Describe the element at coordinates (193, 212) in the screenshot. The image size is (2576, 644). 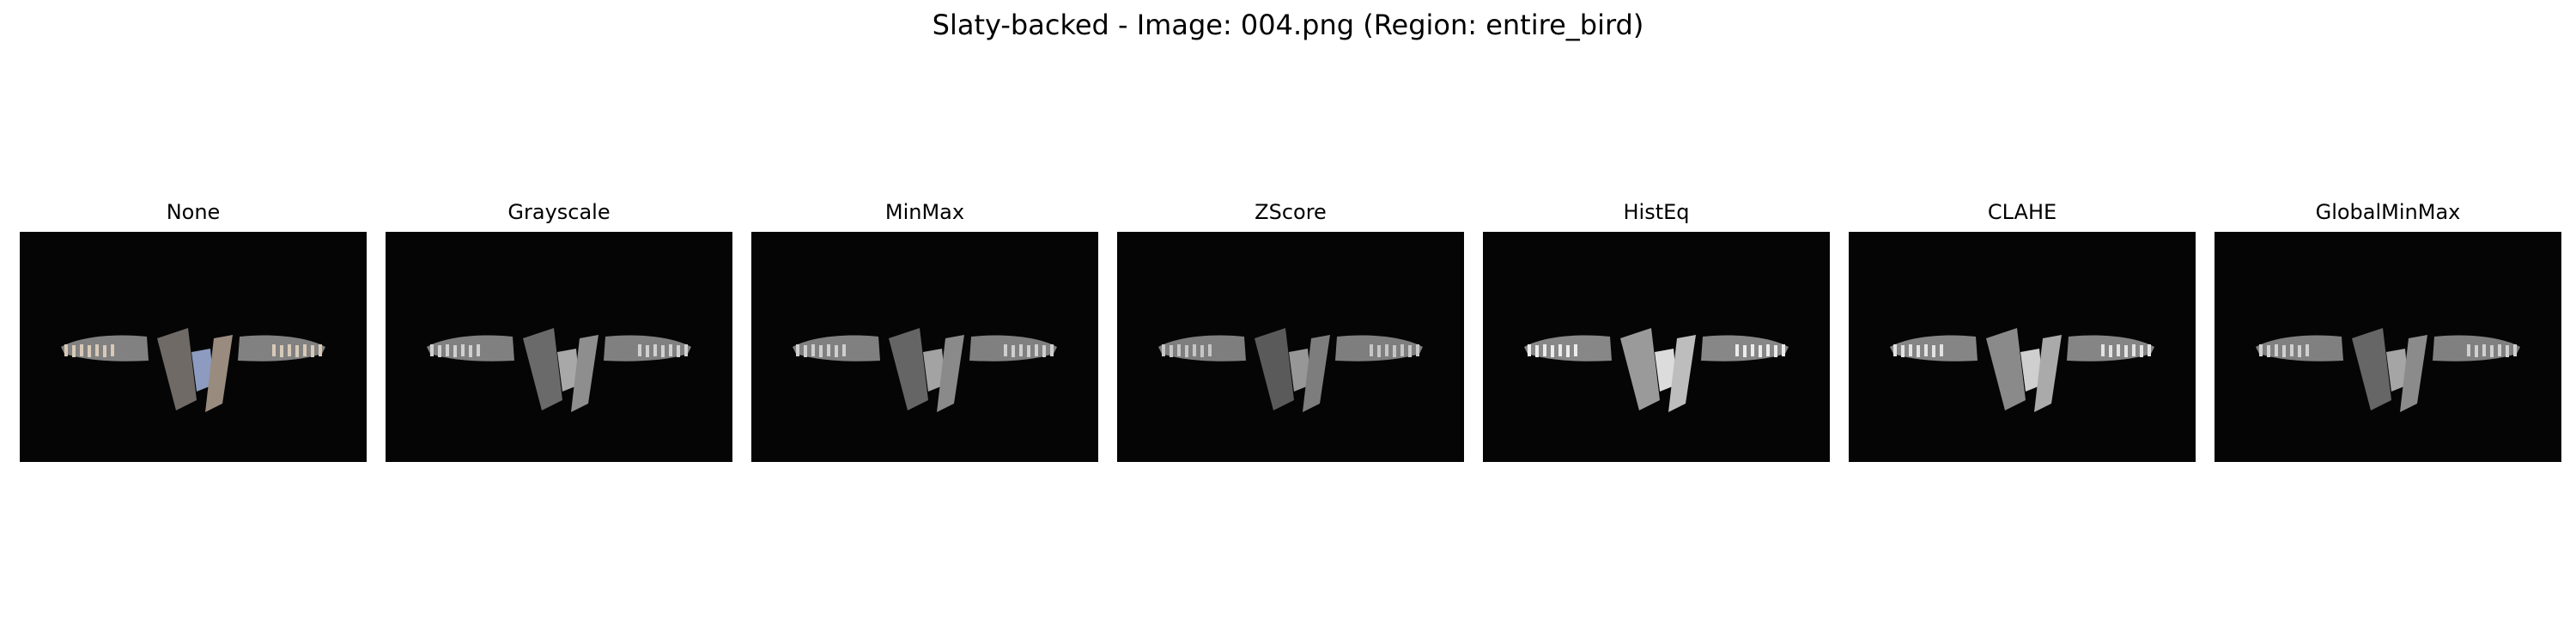
I see `panel-title: None` at that location.